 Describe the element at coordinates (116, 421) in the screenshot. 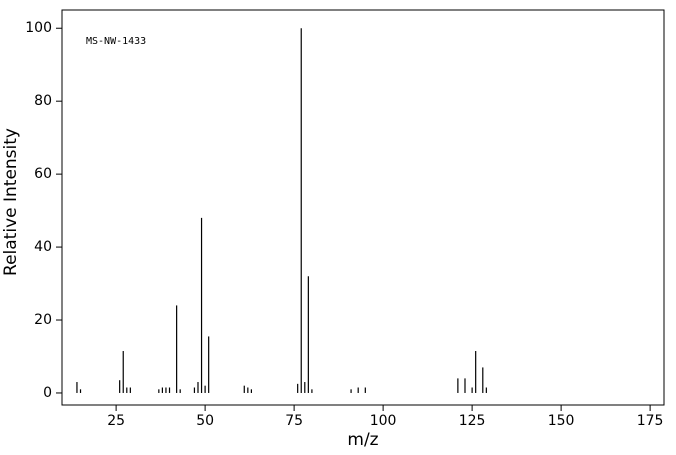

I see `x-tick-label: 25` at that location.